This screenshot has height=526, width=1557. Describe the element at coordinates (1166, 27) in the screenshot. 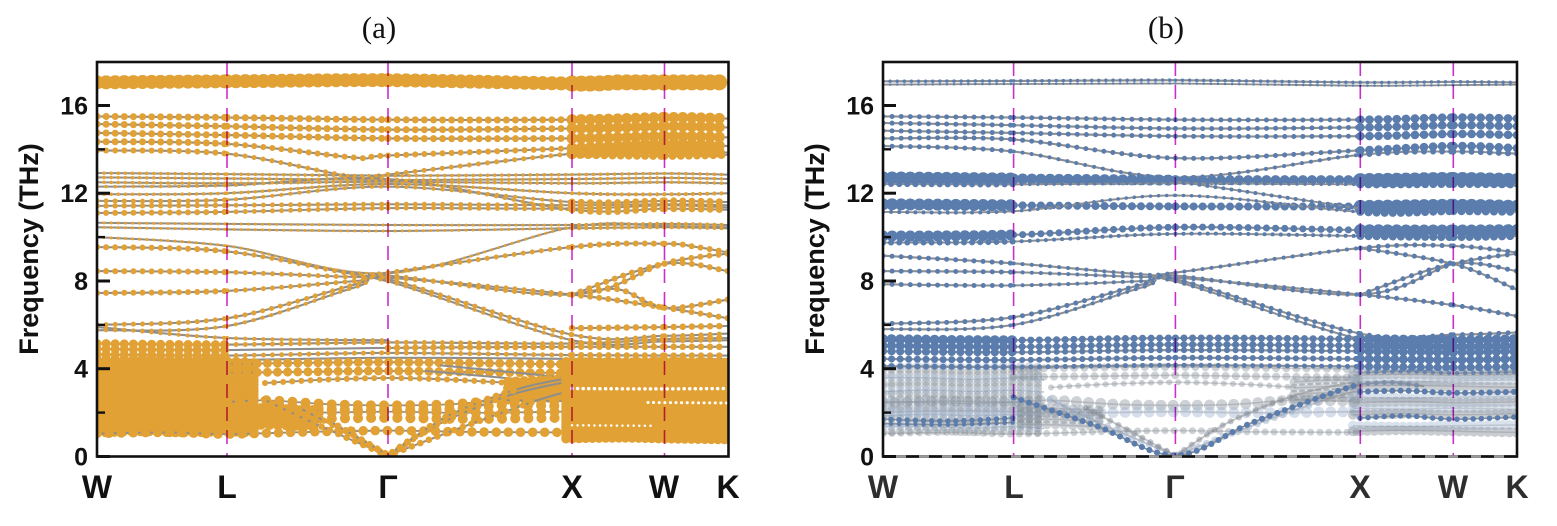

I see `svg-text: (b)` at that location.